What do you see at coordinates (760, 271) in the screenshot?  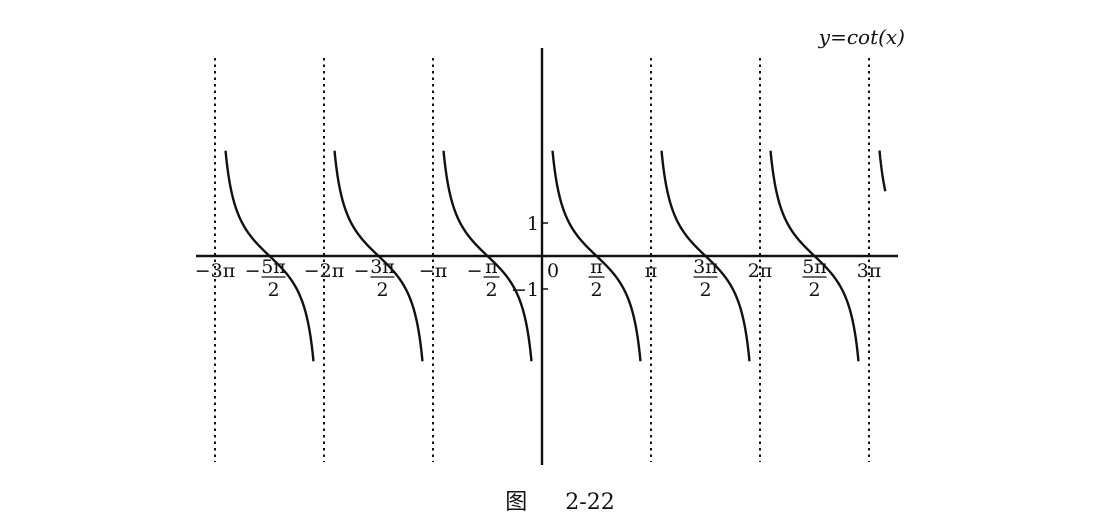 I see `x-tick-label-10: 2π` at bounding box center [760, 271].